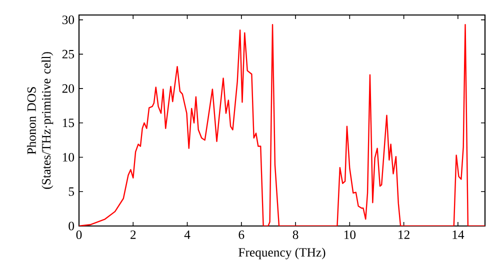  I want to click on y-tick-label: 20, so click(68, 88).